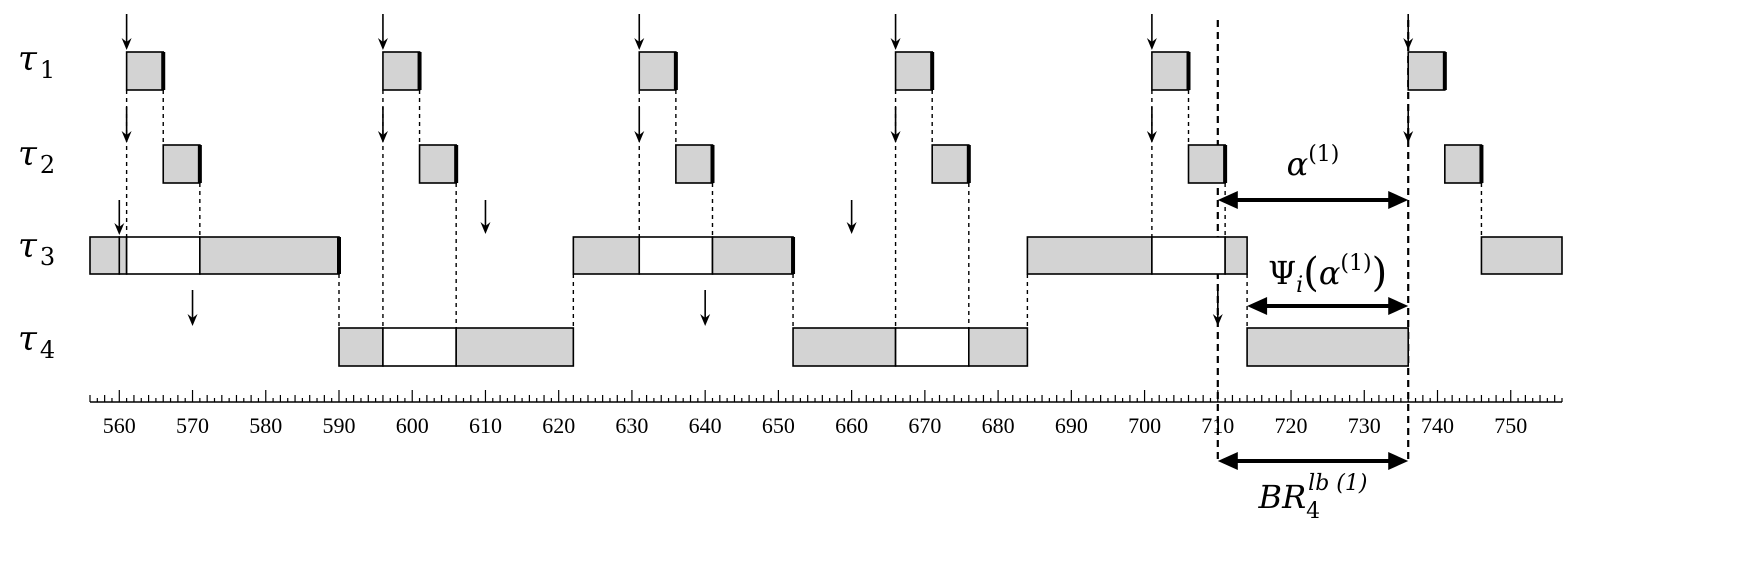  I want to click on tick-label: 560, so click(119, 425).